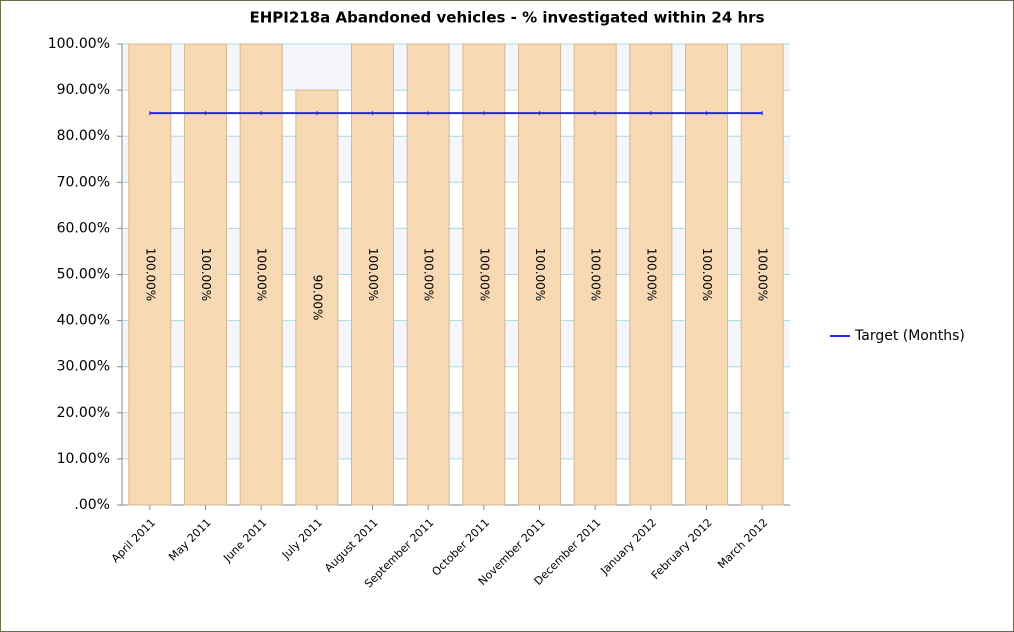 This screenshot has height=632, width=1014. I want to click on y-tick-label: 50.00%, so click(83, 275).